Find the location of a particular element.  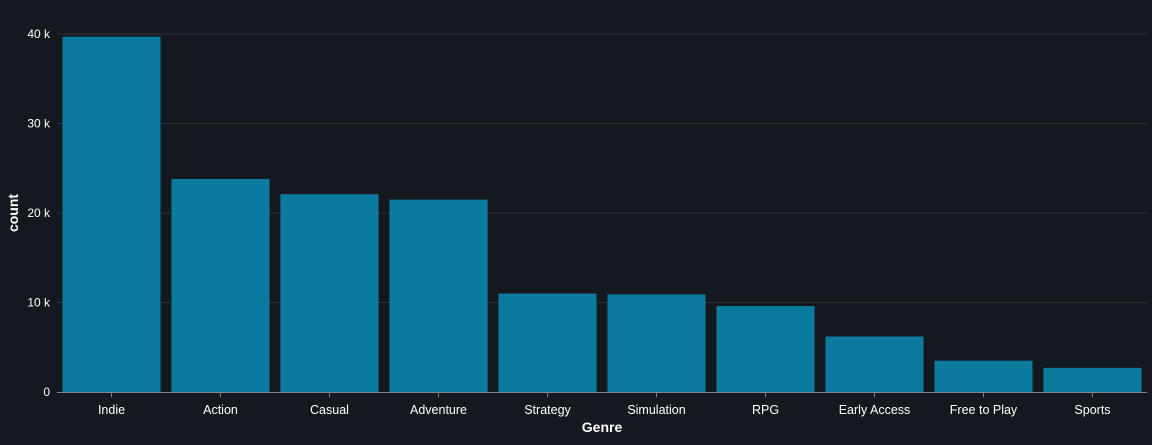

bar-rpg is located at coordinates (765, 349).